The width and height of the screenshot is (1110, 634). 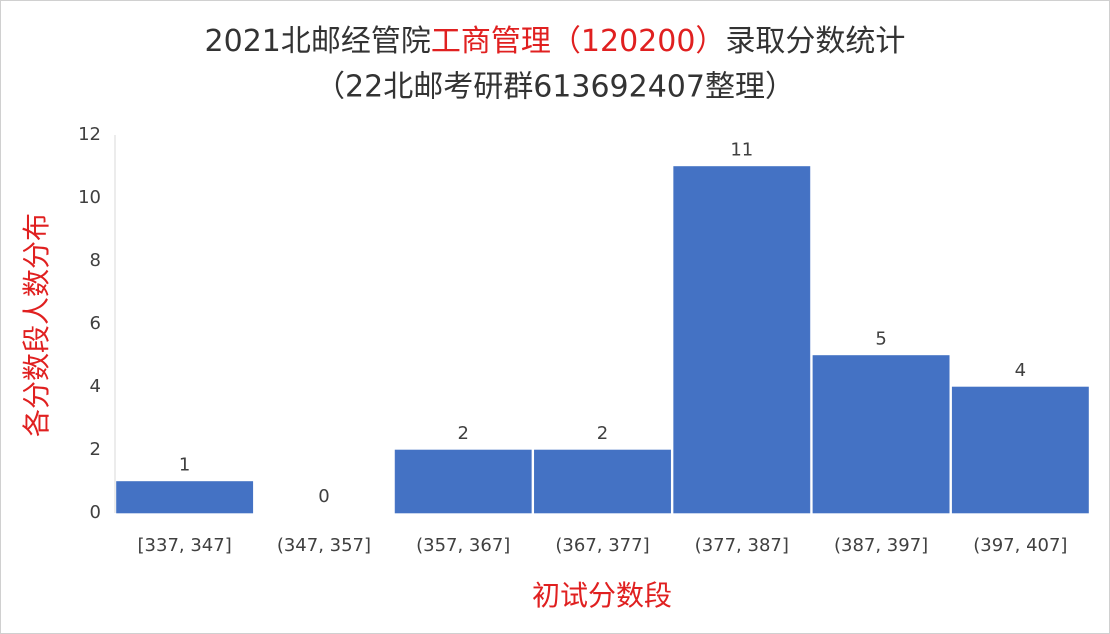 I want to click on title-part: 工商管理（120200）, so click(x=578, y=41).